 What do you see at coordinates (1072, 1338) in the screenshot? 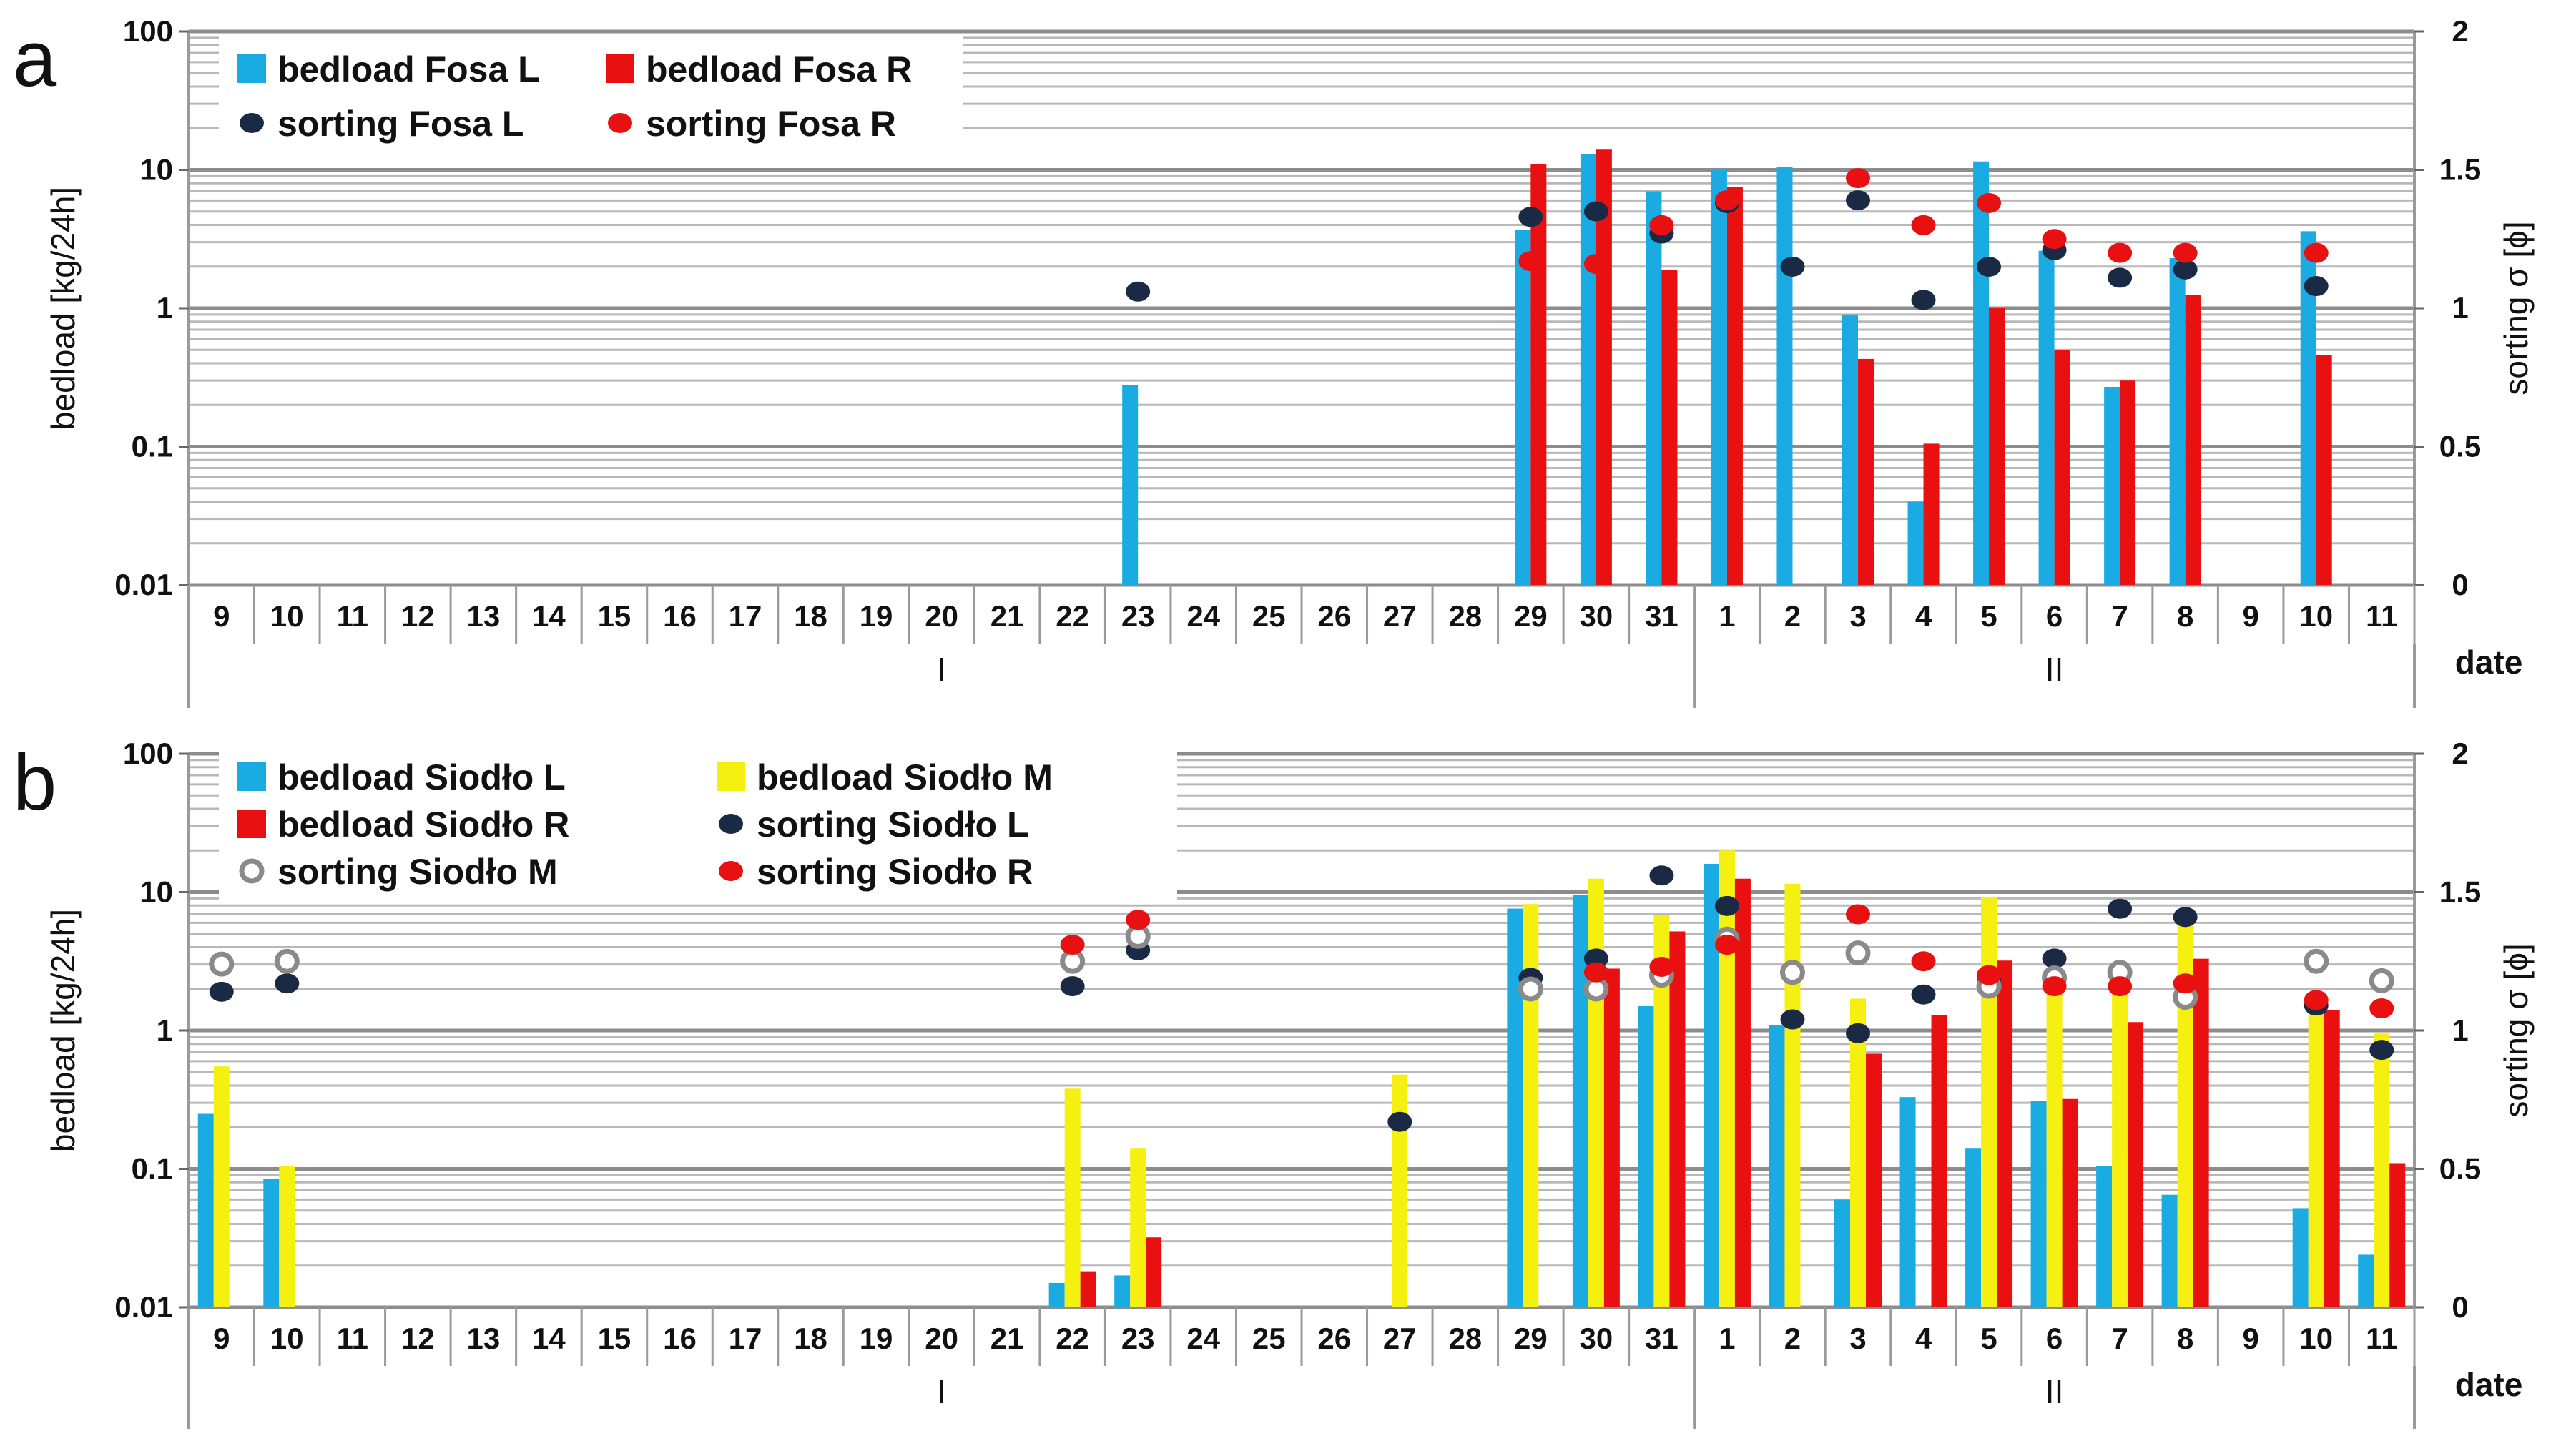
I see `date-tick-label: 22` at bounding box center [1072, 1338].